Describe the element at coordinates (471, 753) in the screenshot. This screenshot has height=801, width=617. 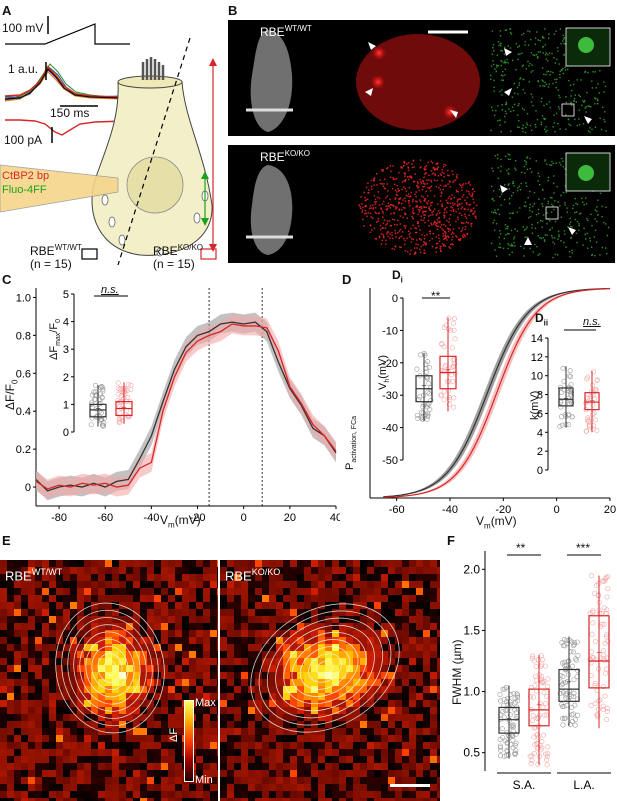
I see `f-ytick-label: 0.5` at that location.